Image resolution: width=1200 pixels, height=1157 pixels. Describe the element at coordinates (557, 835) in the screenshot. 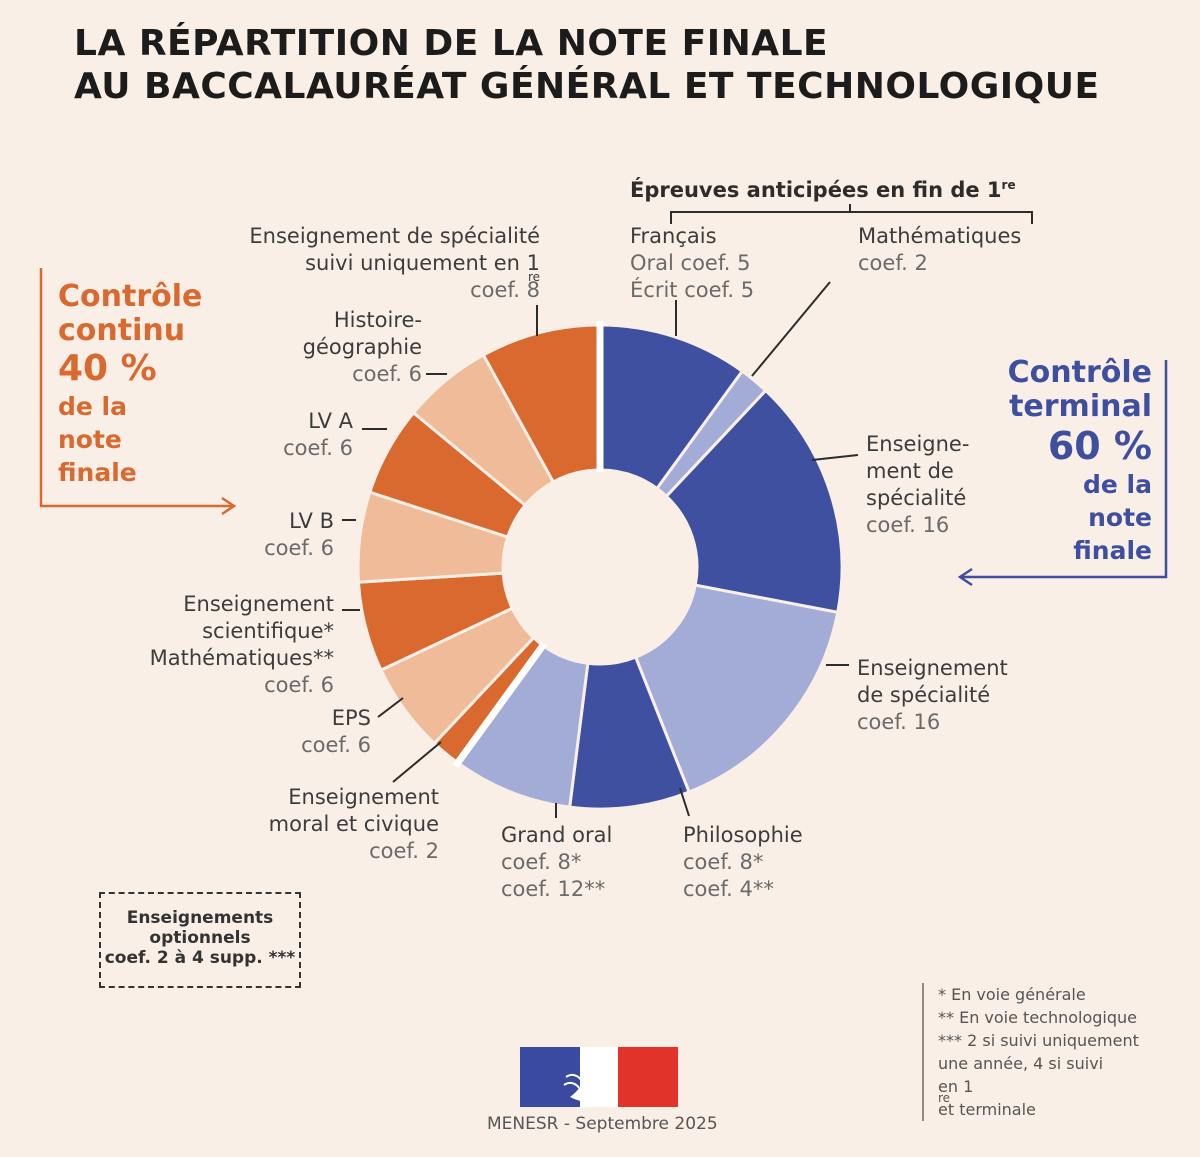

I see `label-name: Grand oral` at that location.